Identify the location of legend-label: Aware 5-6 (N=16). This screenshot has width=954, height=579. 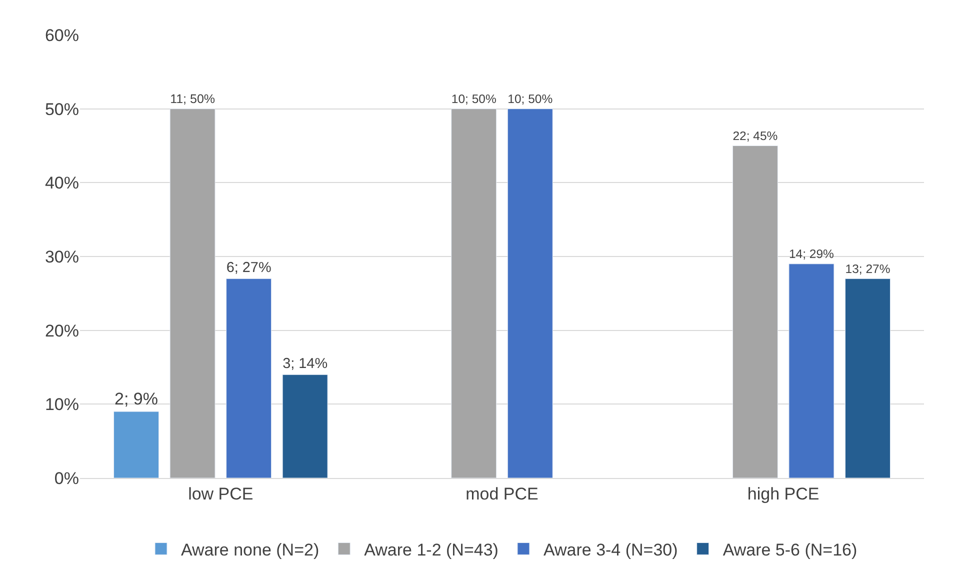
(790, 550).